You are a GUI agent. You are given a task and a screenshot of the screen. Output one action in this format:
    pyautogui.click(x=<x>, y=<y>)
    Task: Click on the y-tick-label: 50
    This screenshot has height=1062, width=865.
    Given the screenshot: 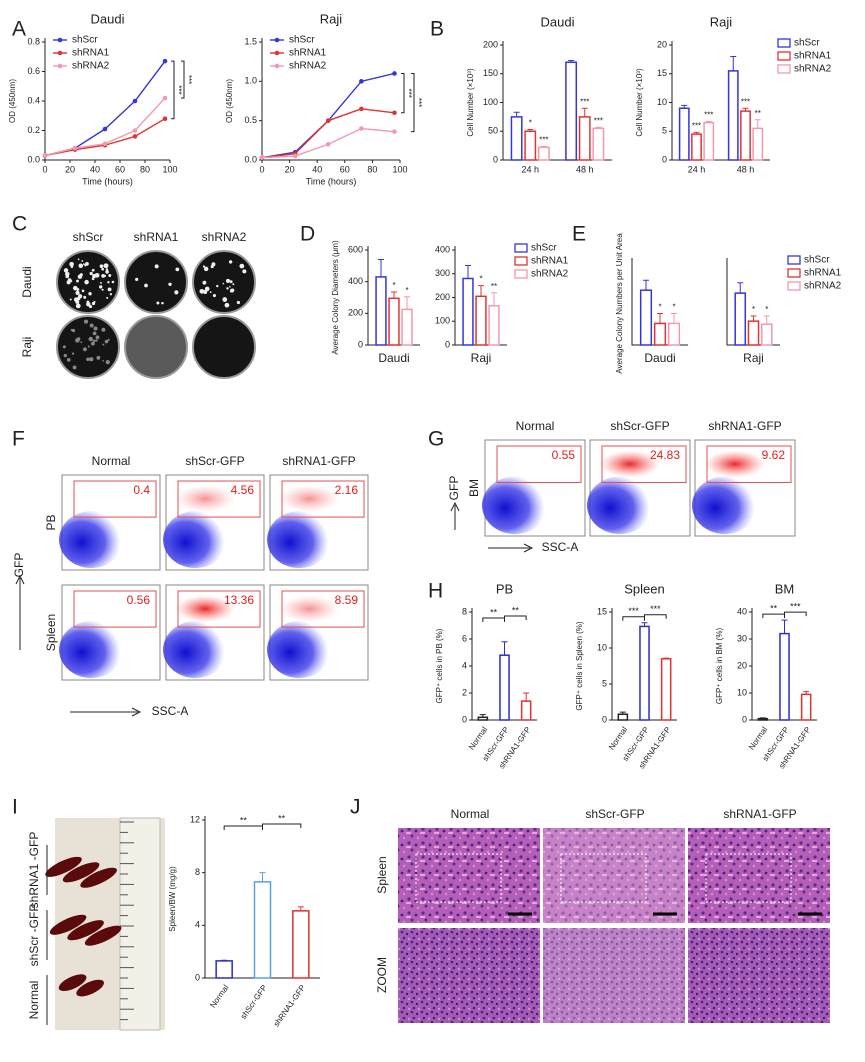 What is the action you would take?
    pyautogui.click(x=493, y=131)
    